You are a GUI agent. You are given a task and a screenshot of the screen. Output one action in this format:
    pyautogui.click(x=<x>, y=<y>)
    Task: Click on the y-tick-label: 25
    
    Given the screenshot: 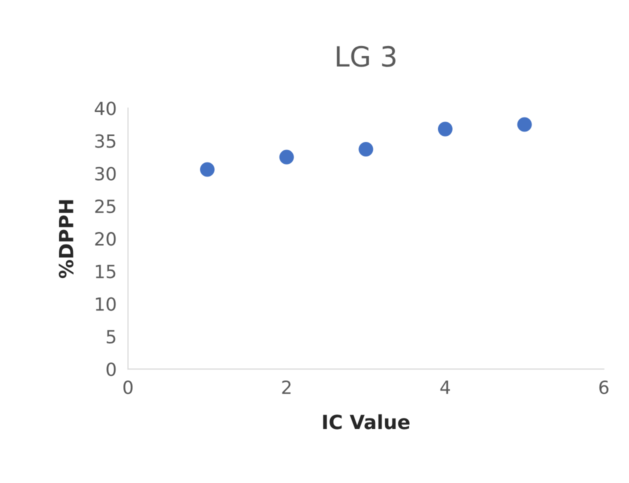 What is the action you would take?
    pyautogui.click(x=105, y=206)
    